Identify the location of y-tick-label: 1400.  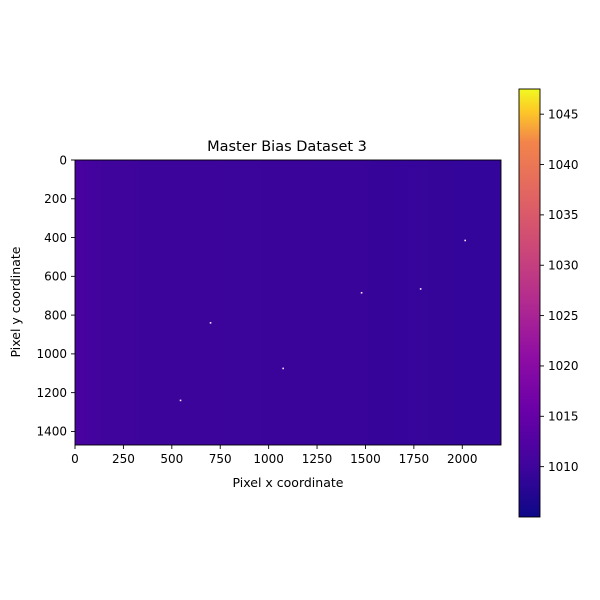
(51, 432).